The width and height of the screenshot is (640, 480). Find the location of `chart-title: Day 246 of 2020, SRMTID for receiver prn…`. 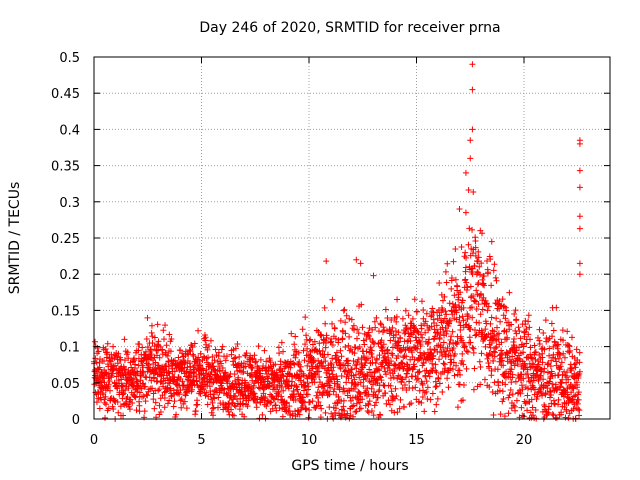

chart-title: Day 246 of 2020, SRMTID for receiver prn… is located at coordinates (349, 28).